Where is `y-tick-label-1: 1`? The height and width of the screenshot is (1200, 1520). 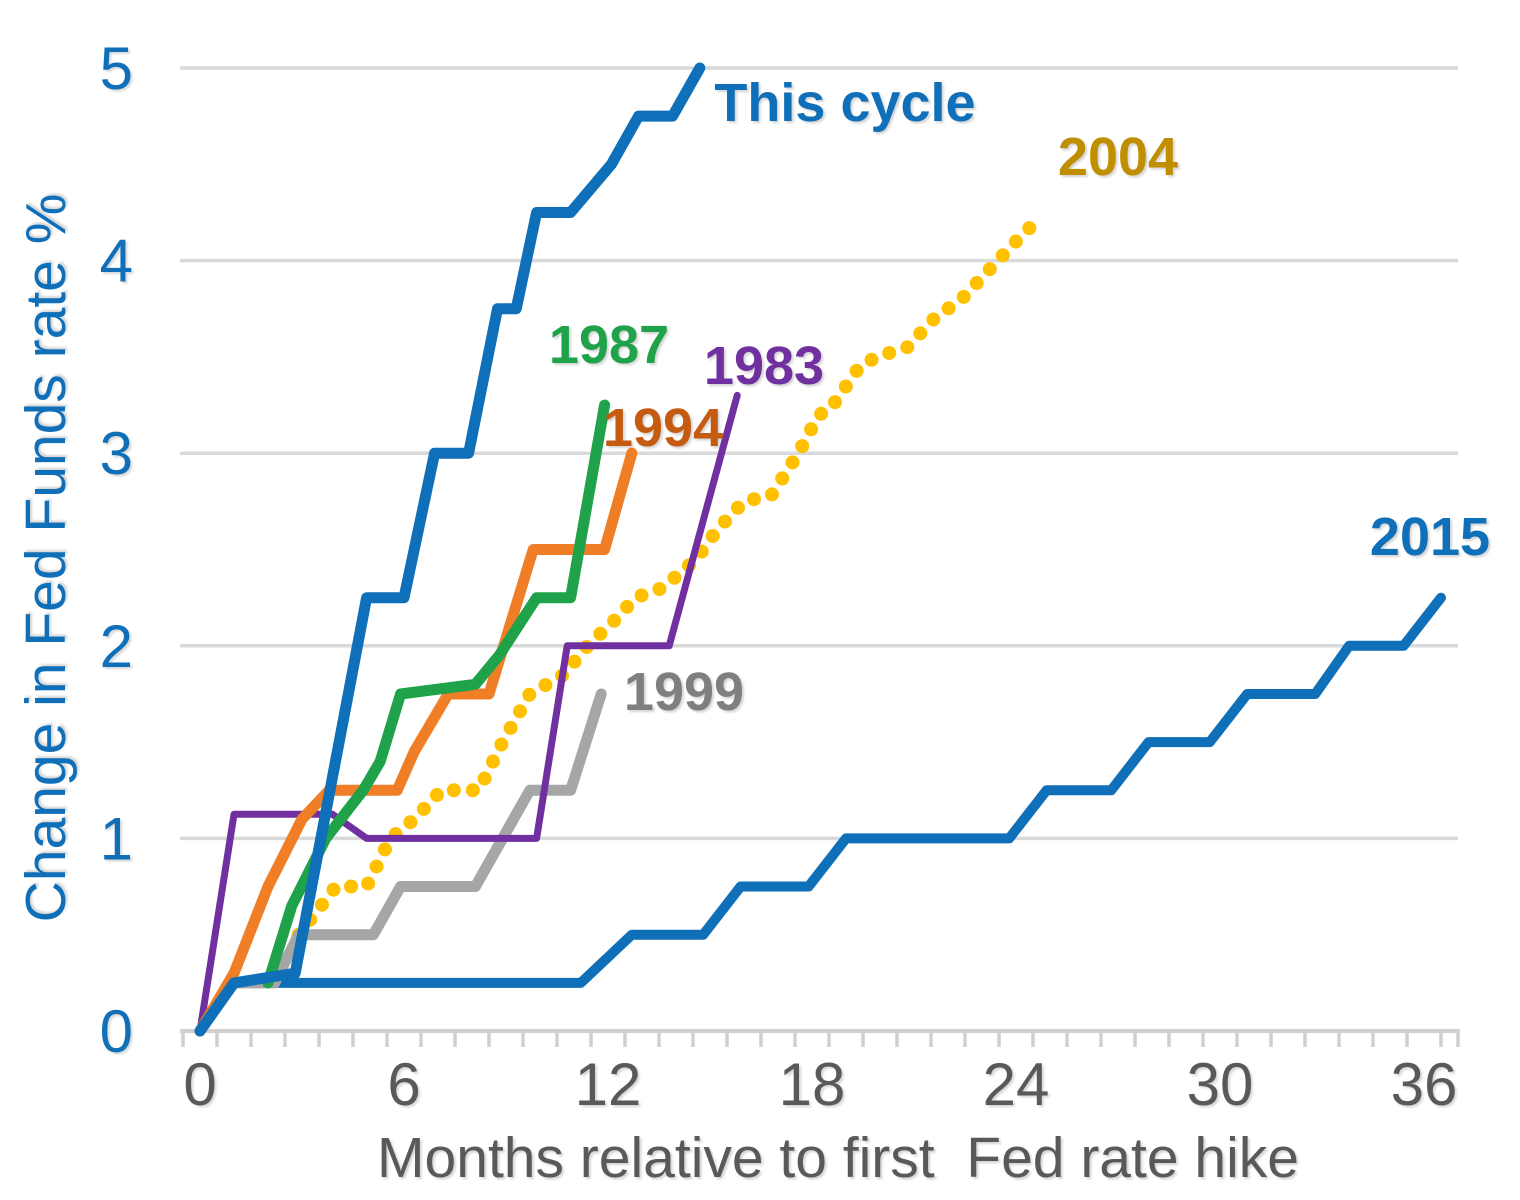
y-tick-label-1: 1 is located at coordinates (116, 838).